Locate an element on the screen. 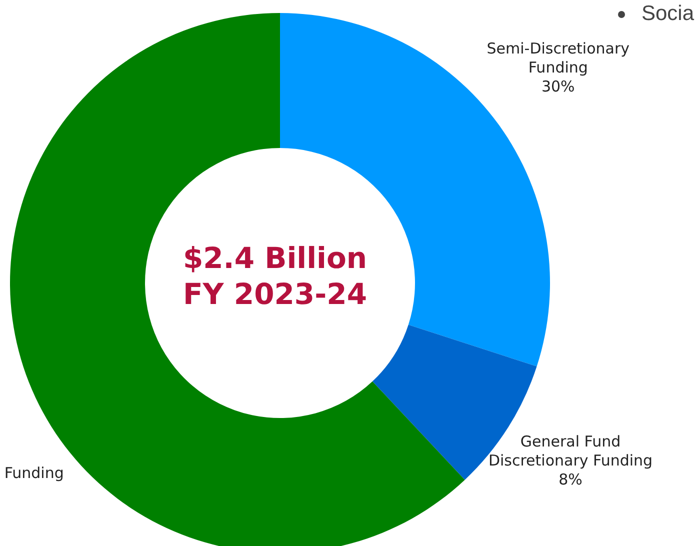  data-label: 8% is located at coordinates (570, 479).